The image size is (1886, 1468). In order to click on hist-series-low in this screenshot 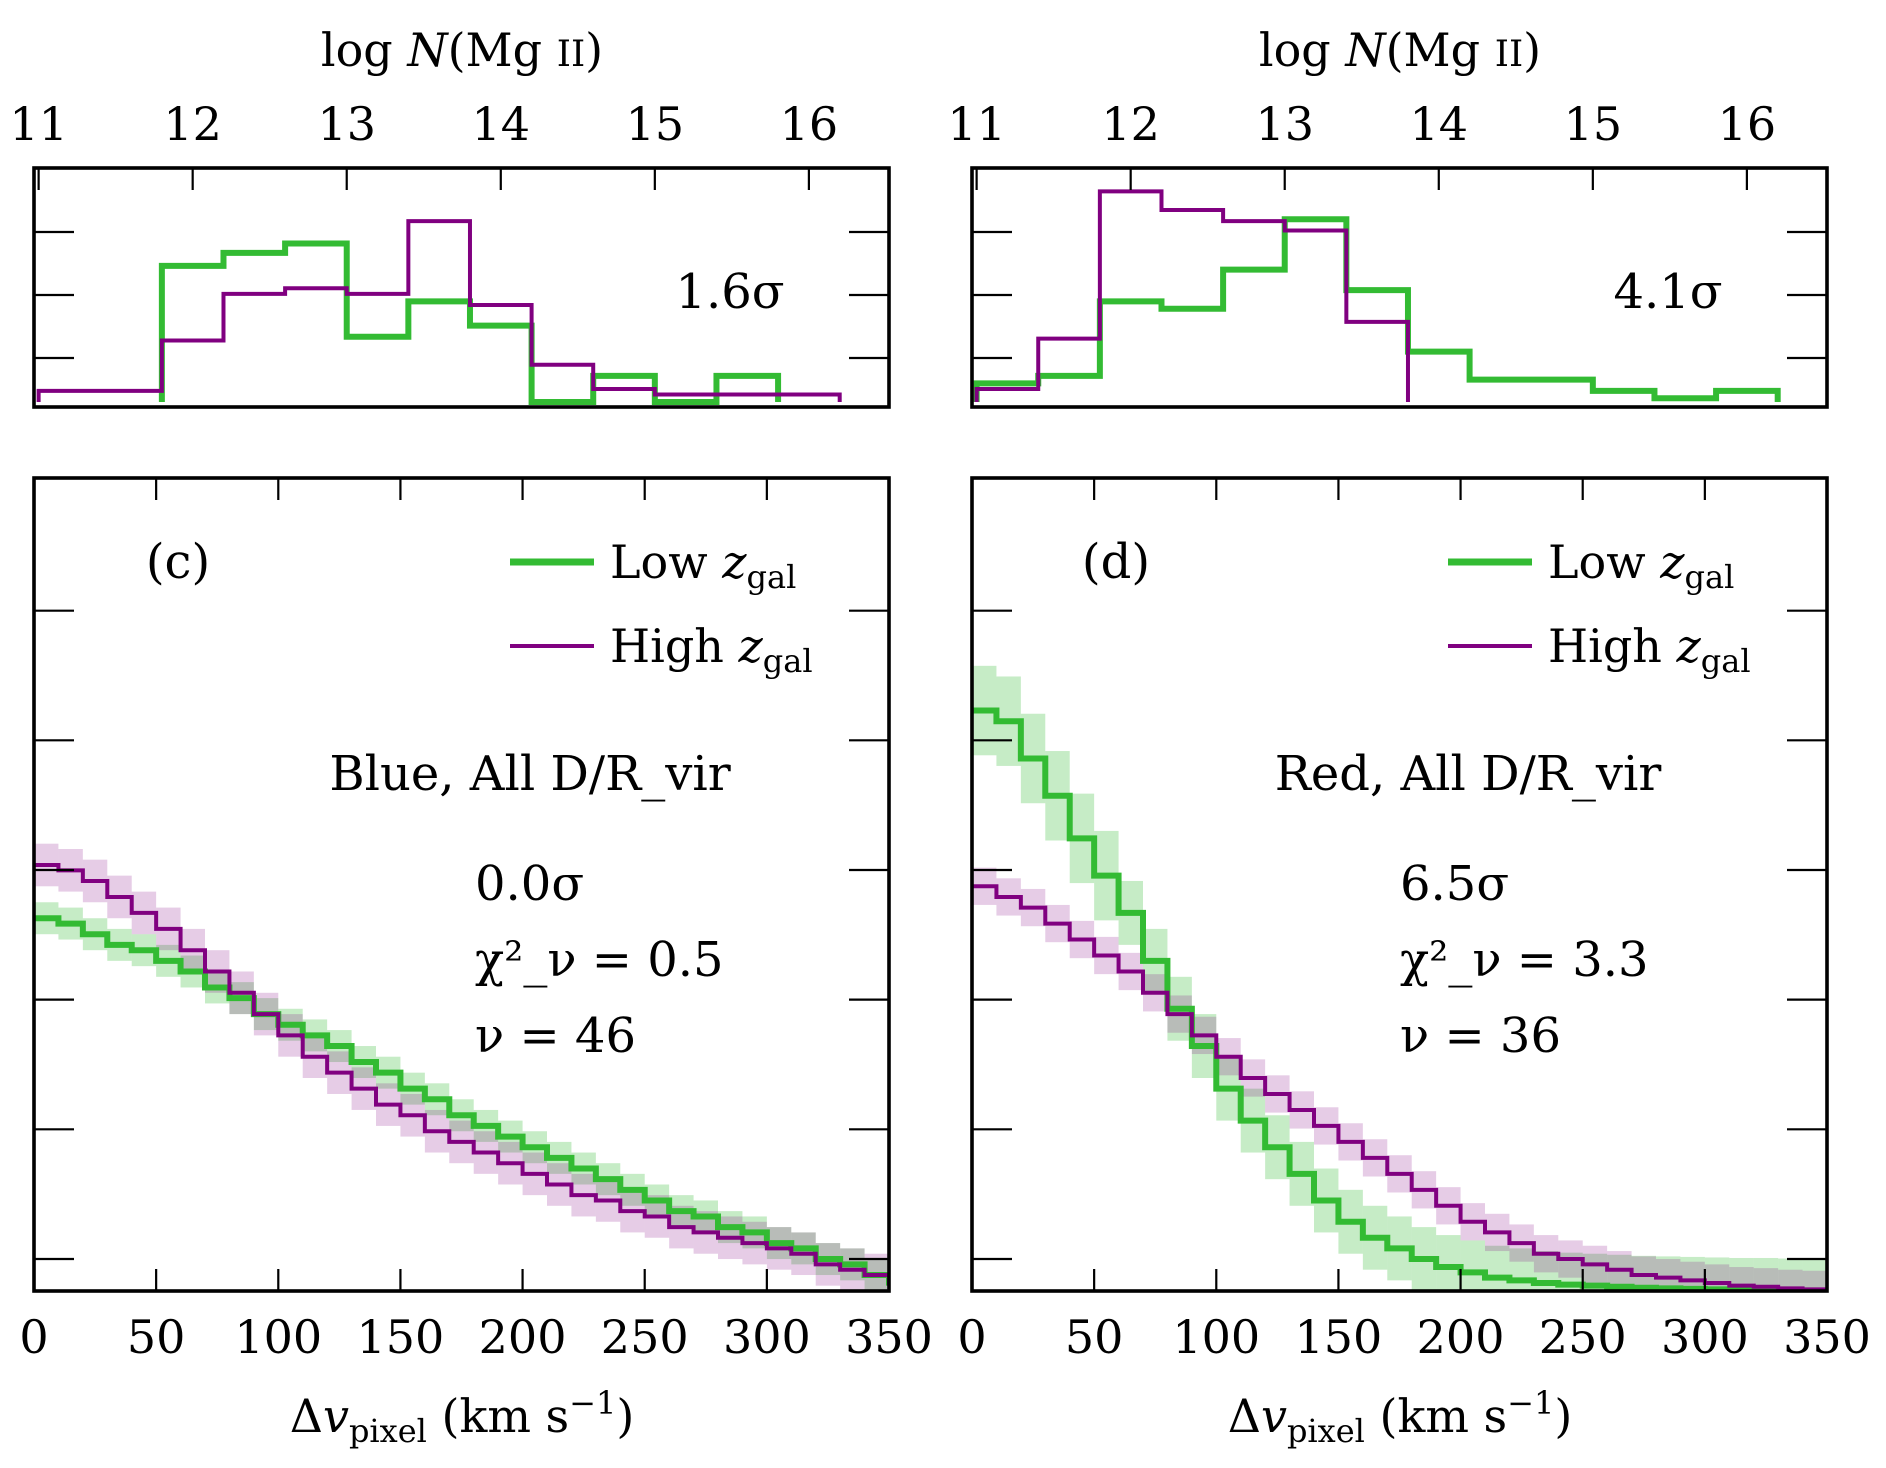, I will do `click(470, 322)`.